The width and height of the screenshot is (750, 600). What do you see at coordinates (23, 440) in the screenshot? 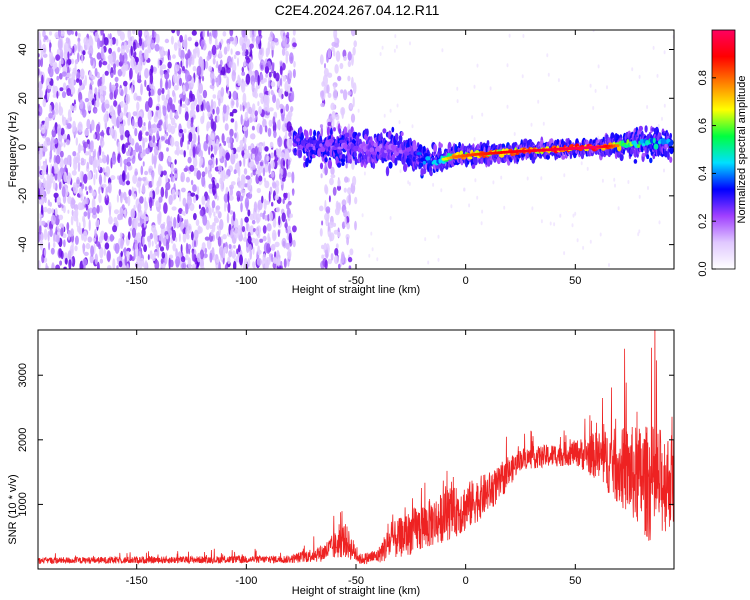
I see `bottom-y-tick-label: 2000` at bounding box center [23, 440].